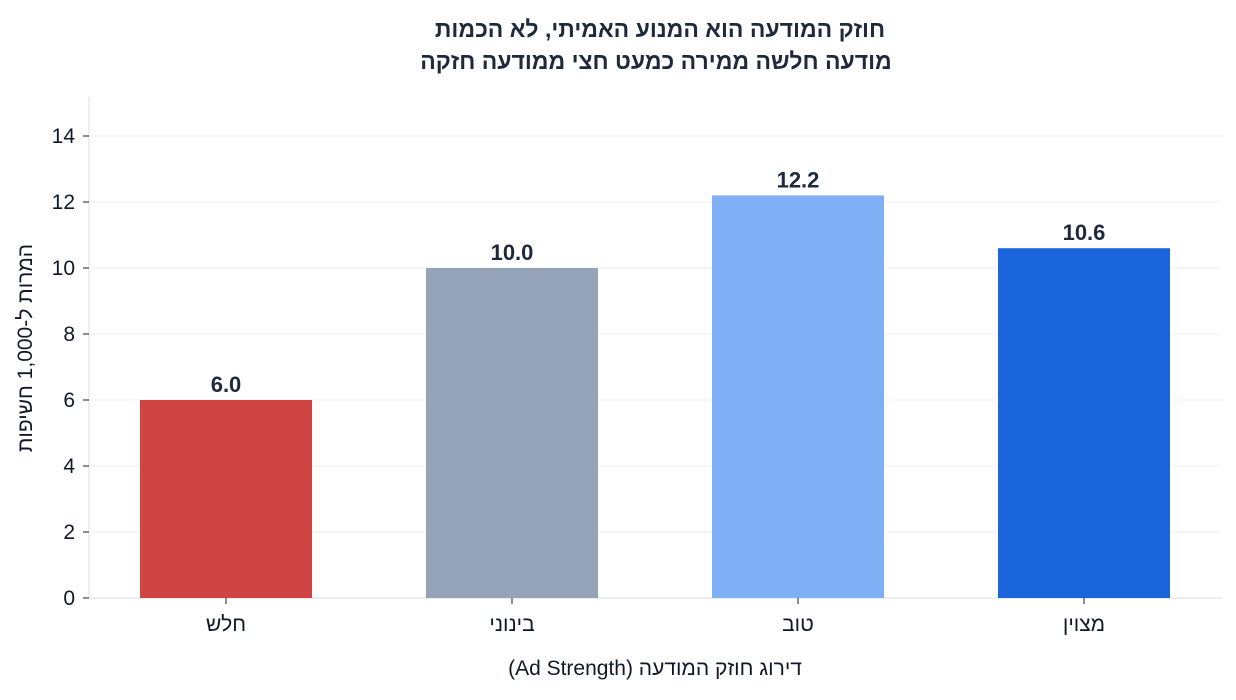 This screenshot has height=700, width=1236. What do you see at coordinates (25, 348) in the screenshot?
I see `y-axis-label: המרות ל-1,000 חשיפות` at bounding box center [25, 348].